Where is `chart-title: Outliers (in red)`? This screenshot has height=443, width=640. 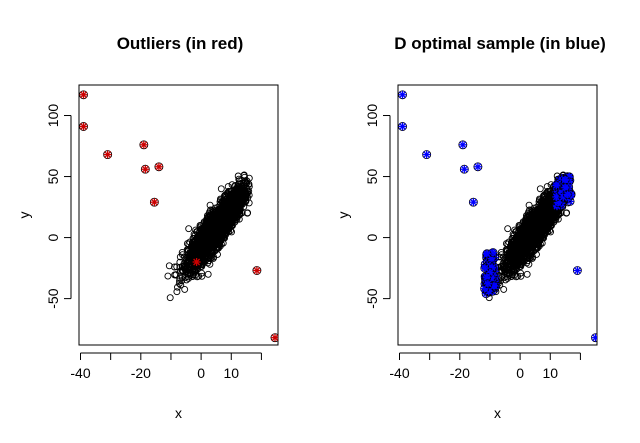
chart-title: Outliers (in red) is located at coordinates (180, 43).